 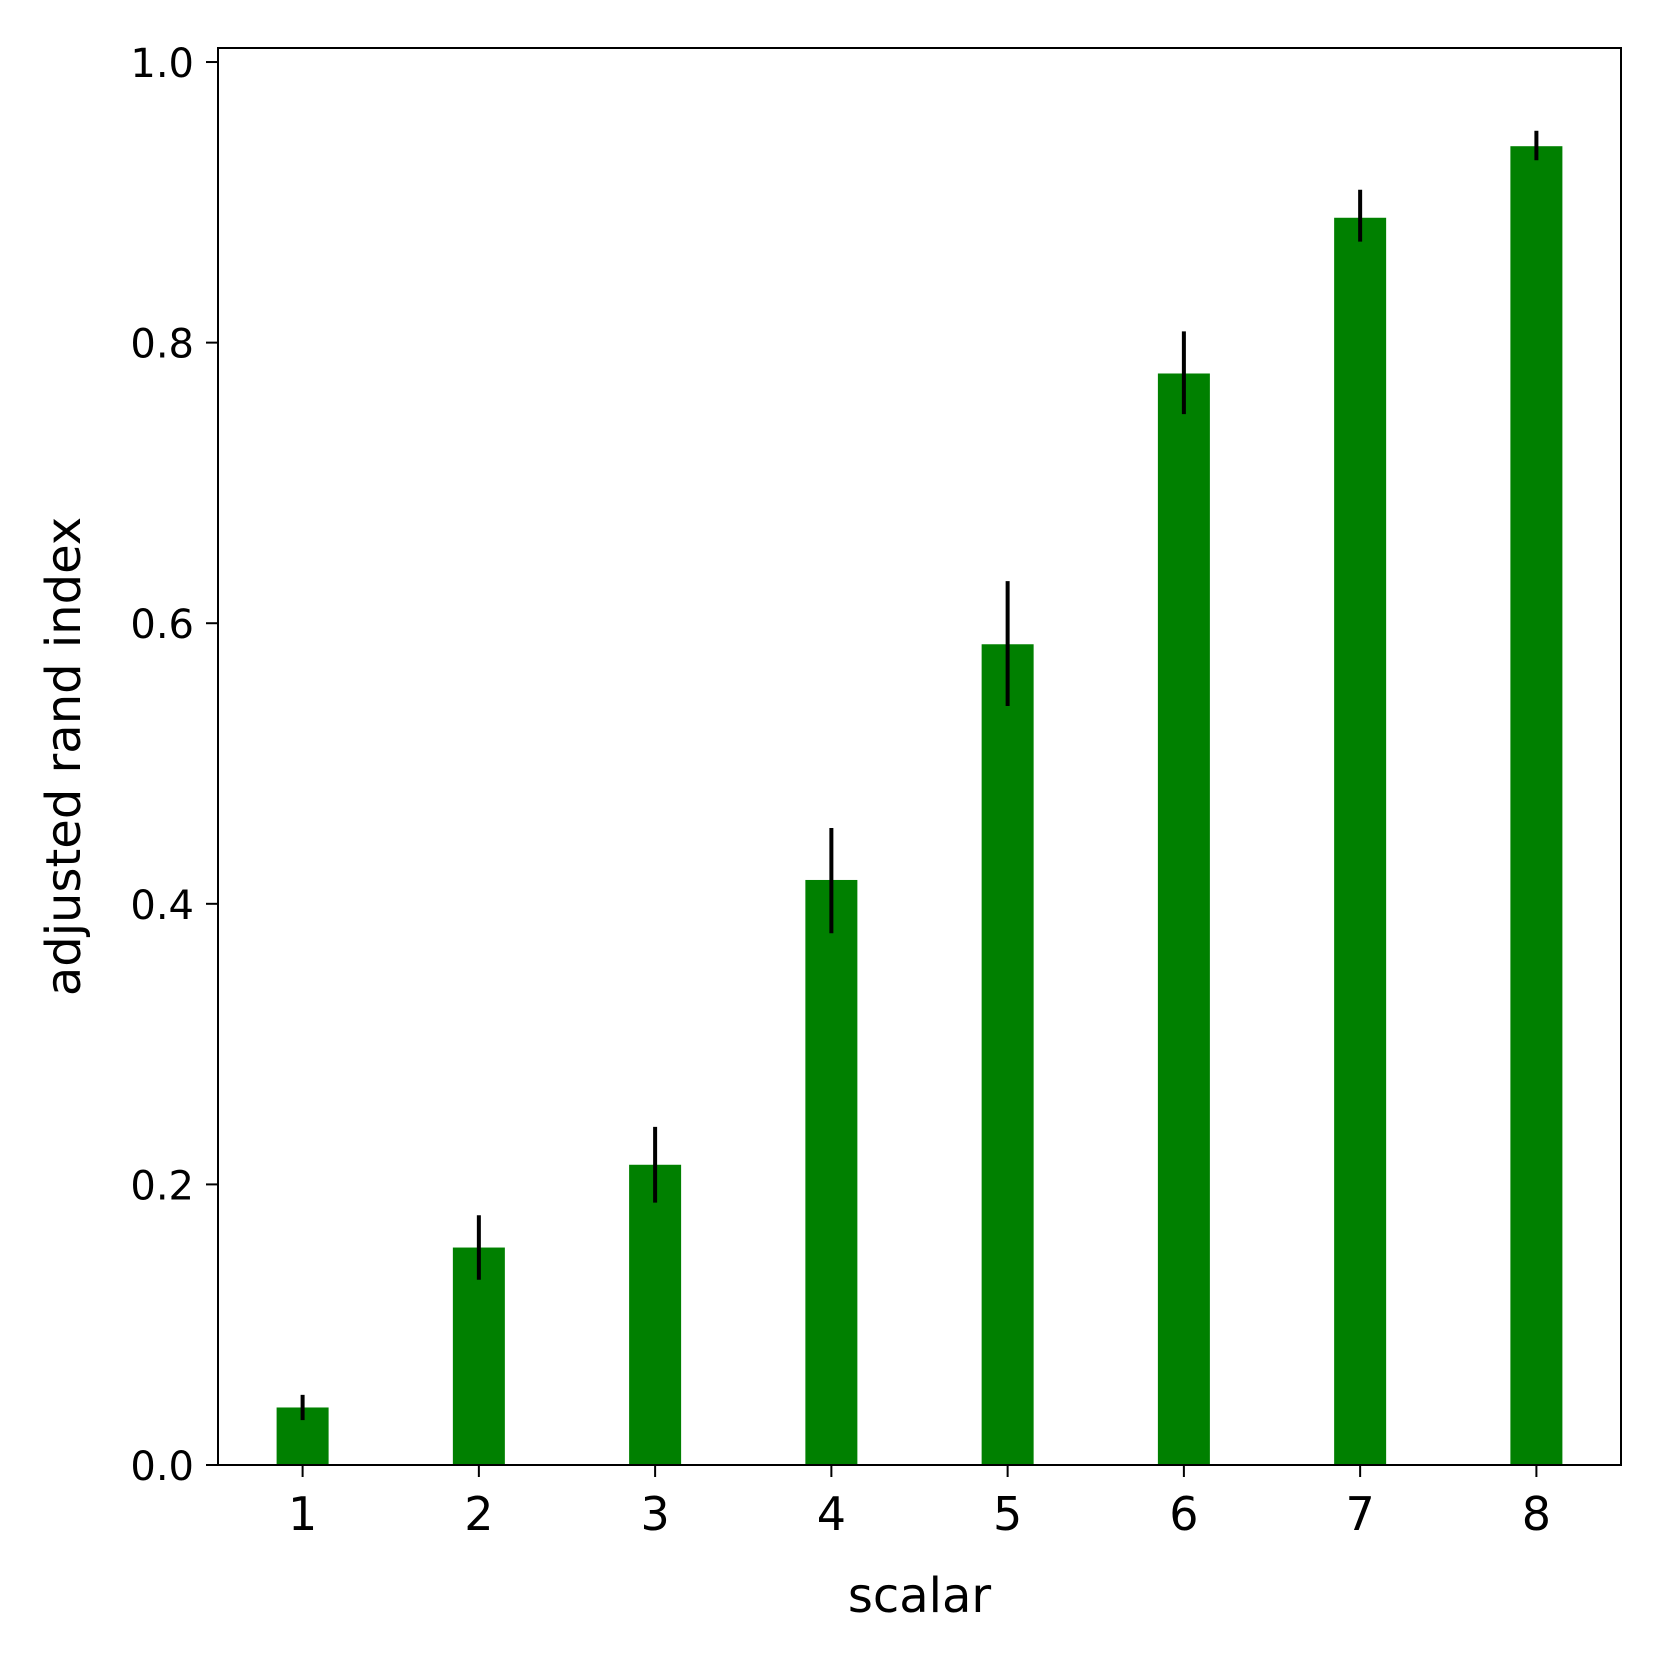 What do you see at coordinates (1536, 1514) in the screenshot?
I see `x-tick-label: 8` at bounding box center [1536, 1514].